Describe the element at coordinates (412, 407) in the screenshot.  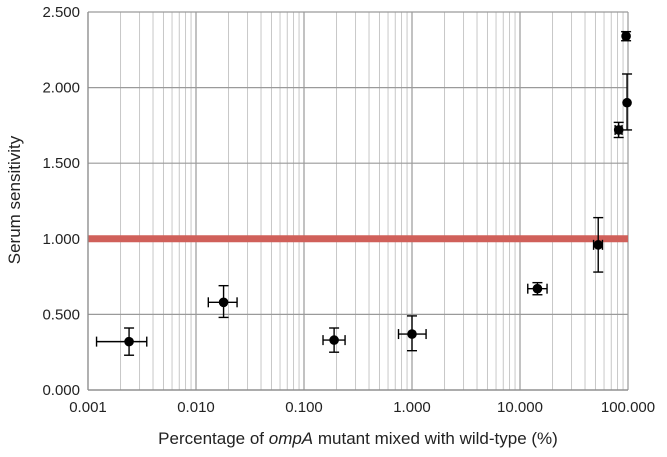
I see `x-tick-label: 1.000` at that location.